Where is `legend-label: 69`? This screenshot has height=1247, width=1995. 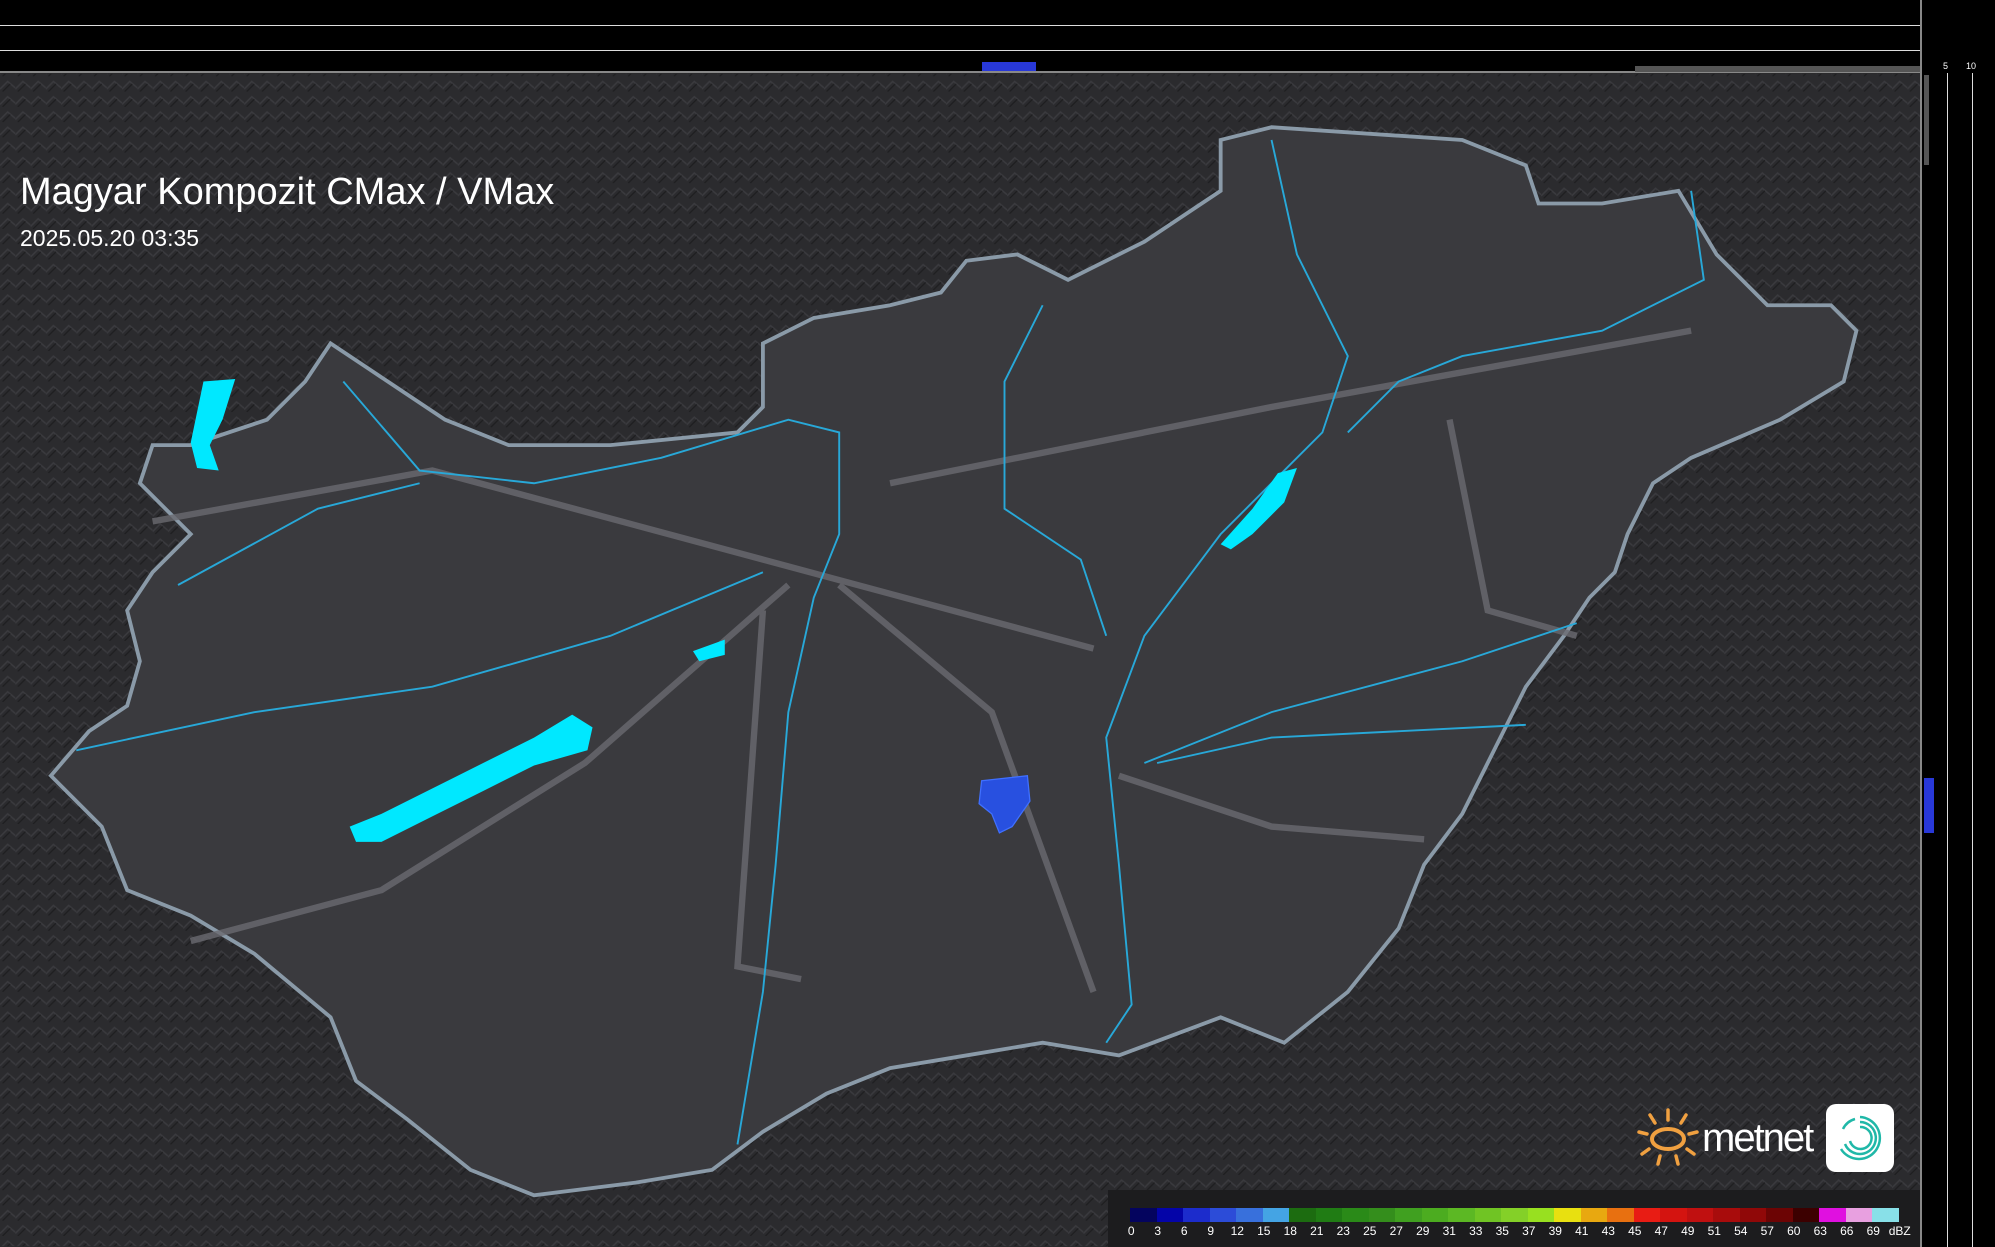
legend-label: 69 is located at coordinates (1873, 1231).